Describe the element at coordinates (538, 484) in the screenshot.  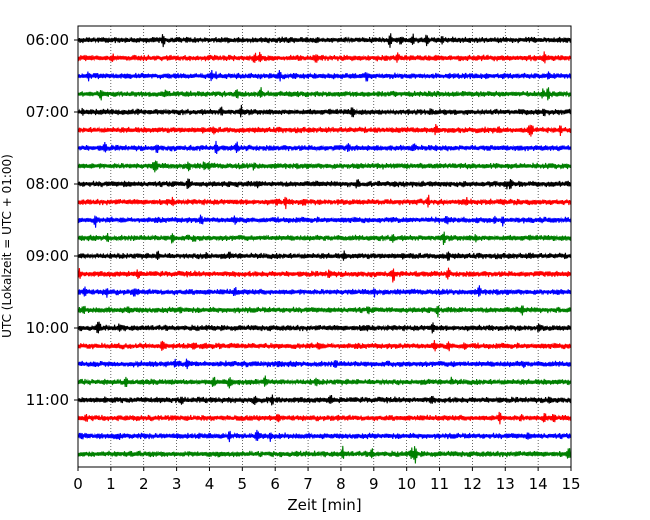
I see `x-tick-label: 14` at that location.